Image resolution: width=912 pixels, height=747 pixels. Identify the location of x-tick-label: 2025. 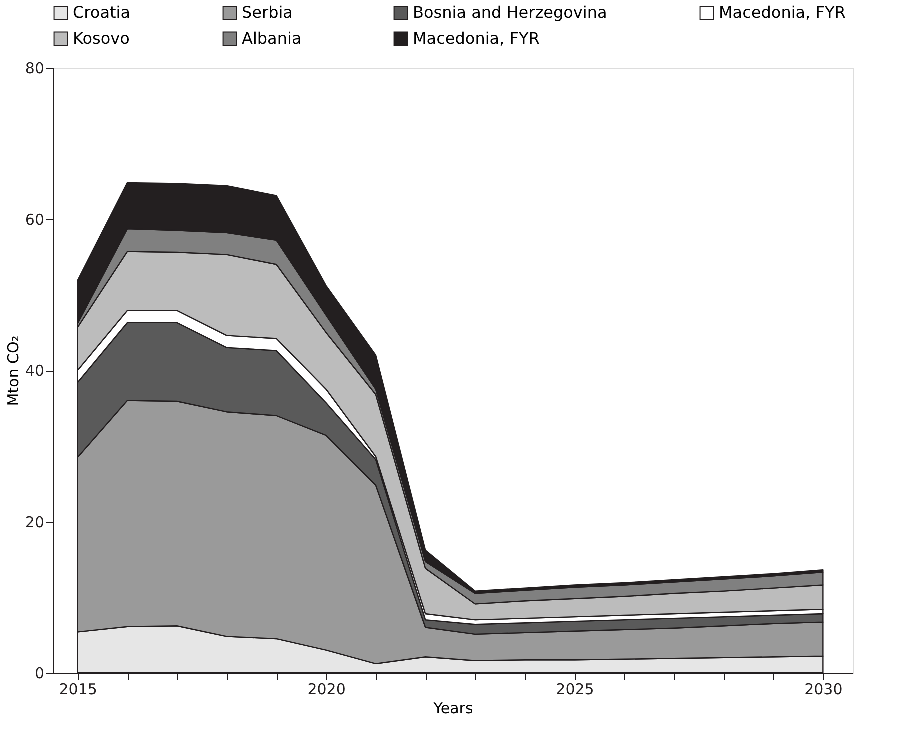
(575, 689).